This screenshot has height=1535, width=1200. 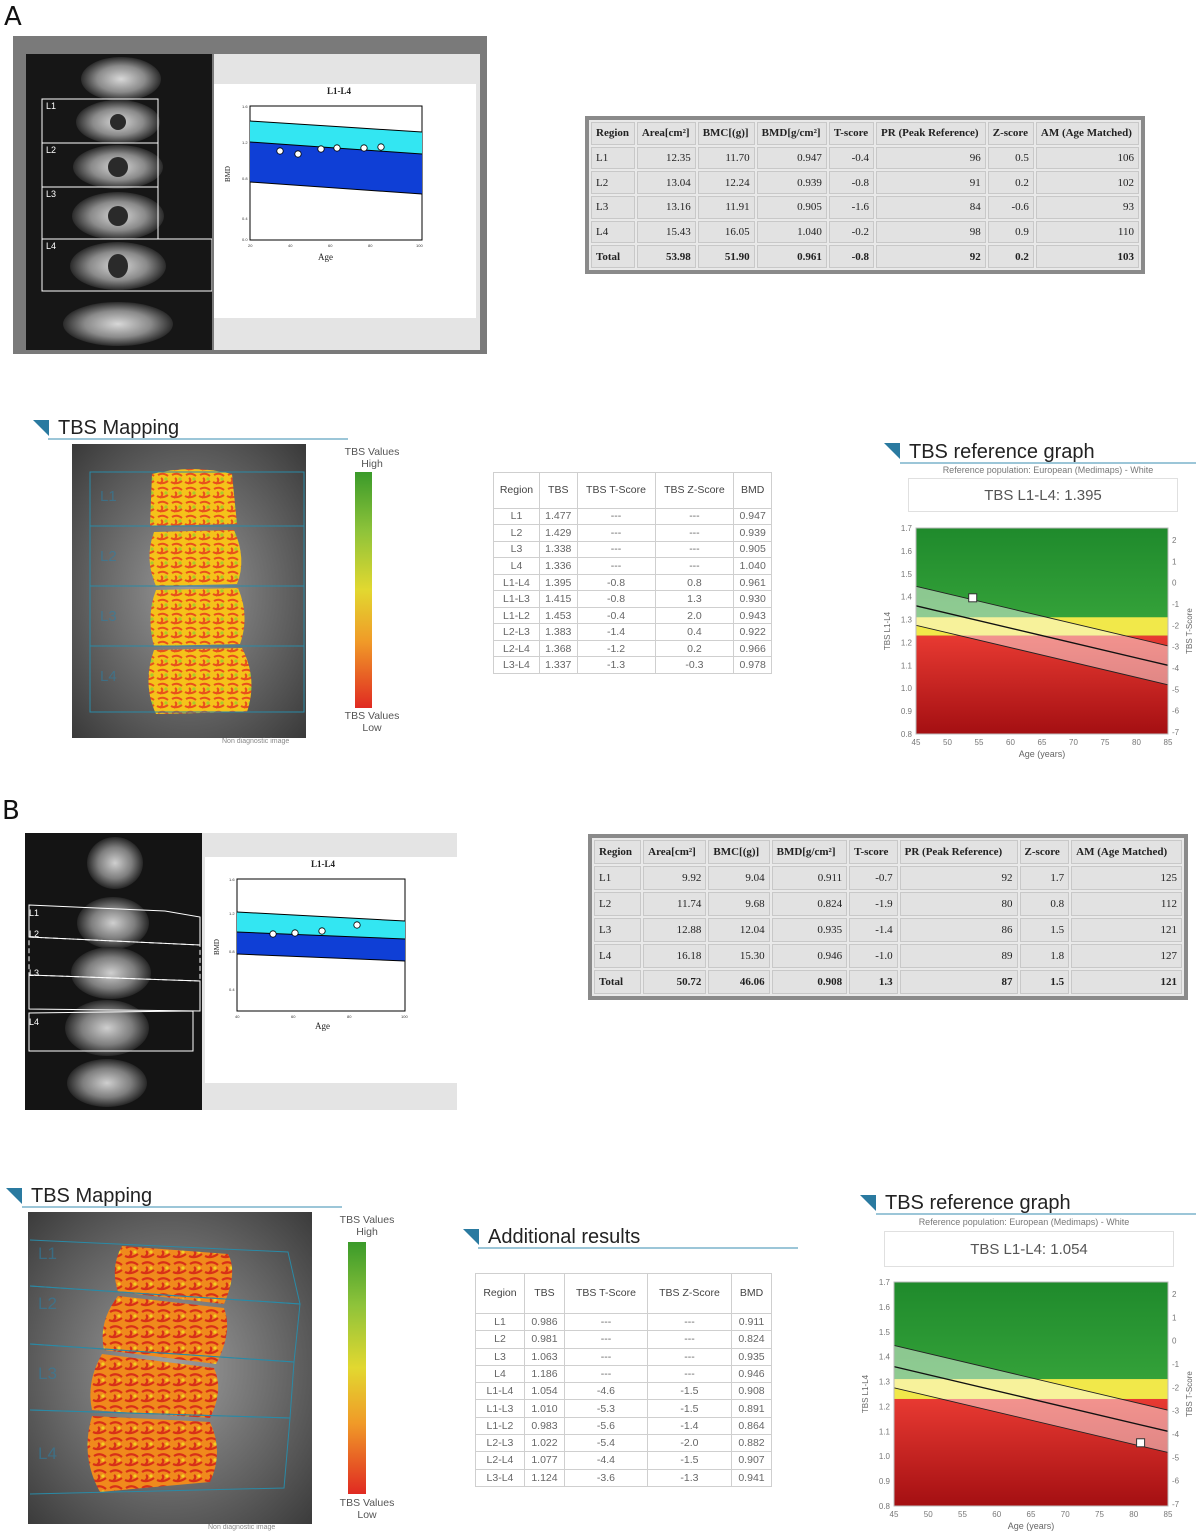 What do you see at coordinates (752, 490) in the screenshot?
I see `header-cell: BMD` at bounding box center [752, 490].